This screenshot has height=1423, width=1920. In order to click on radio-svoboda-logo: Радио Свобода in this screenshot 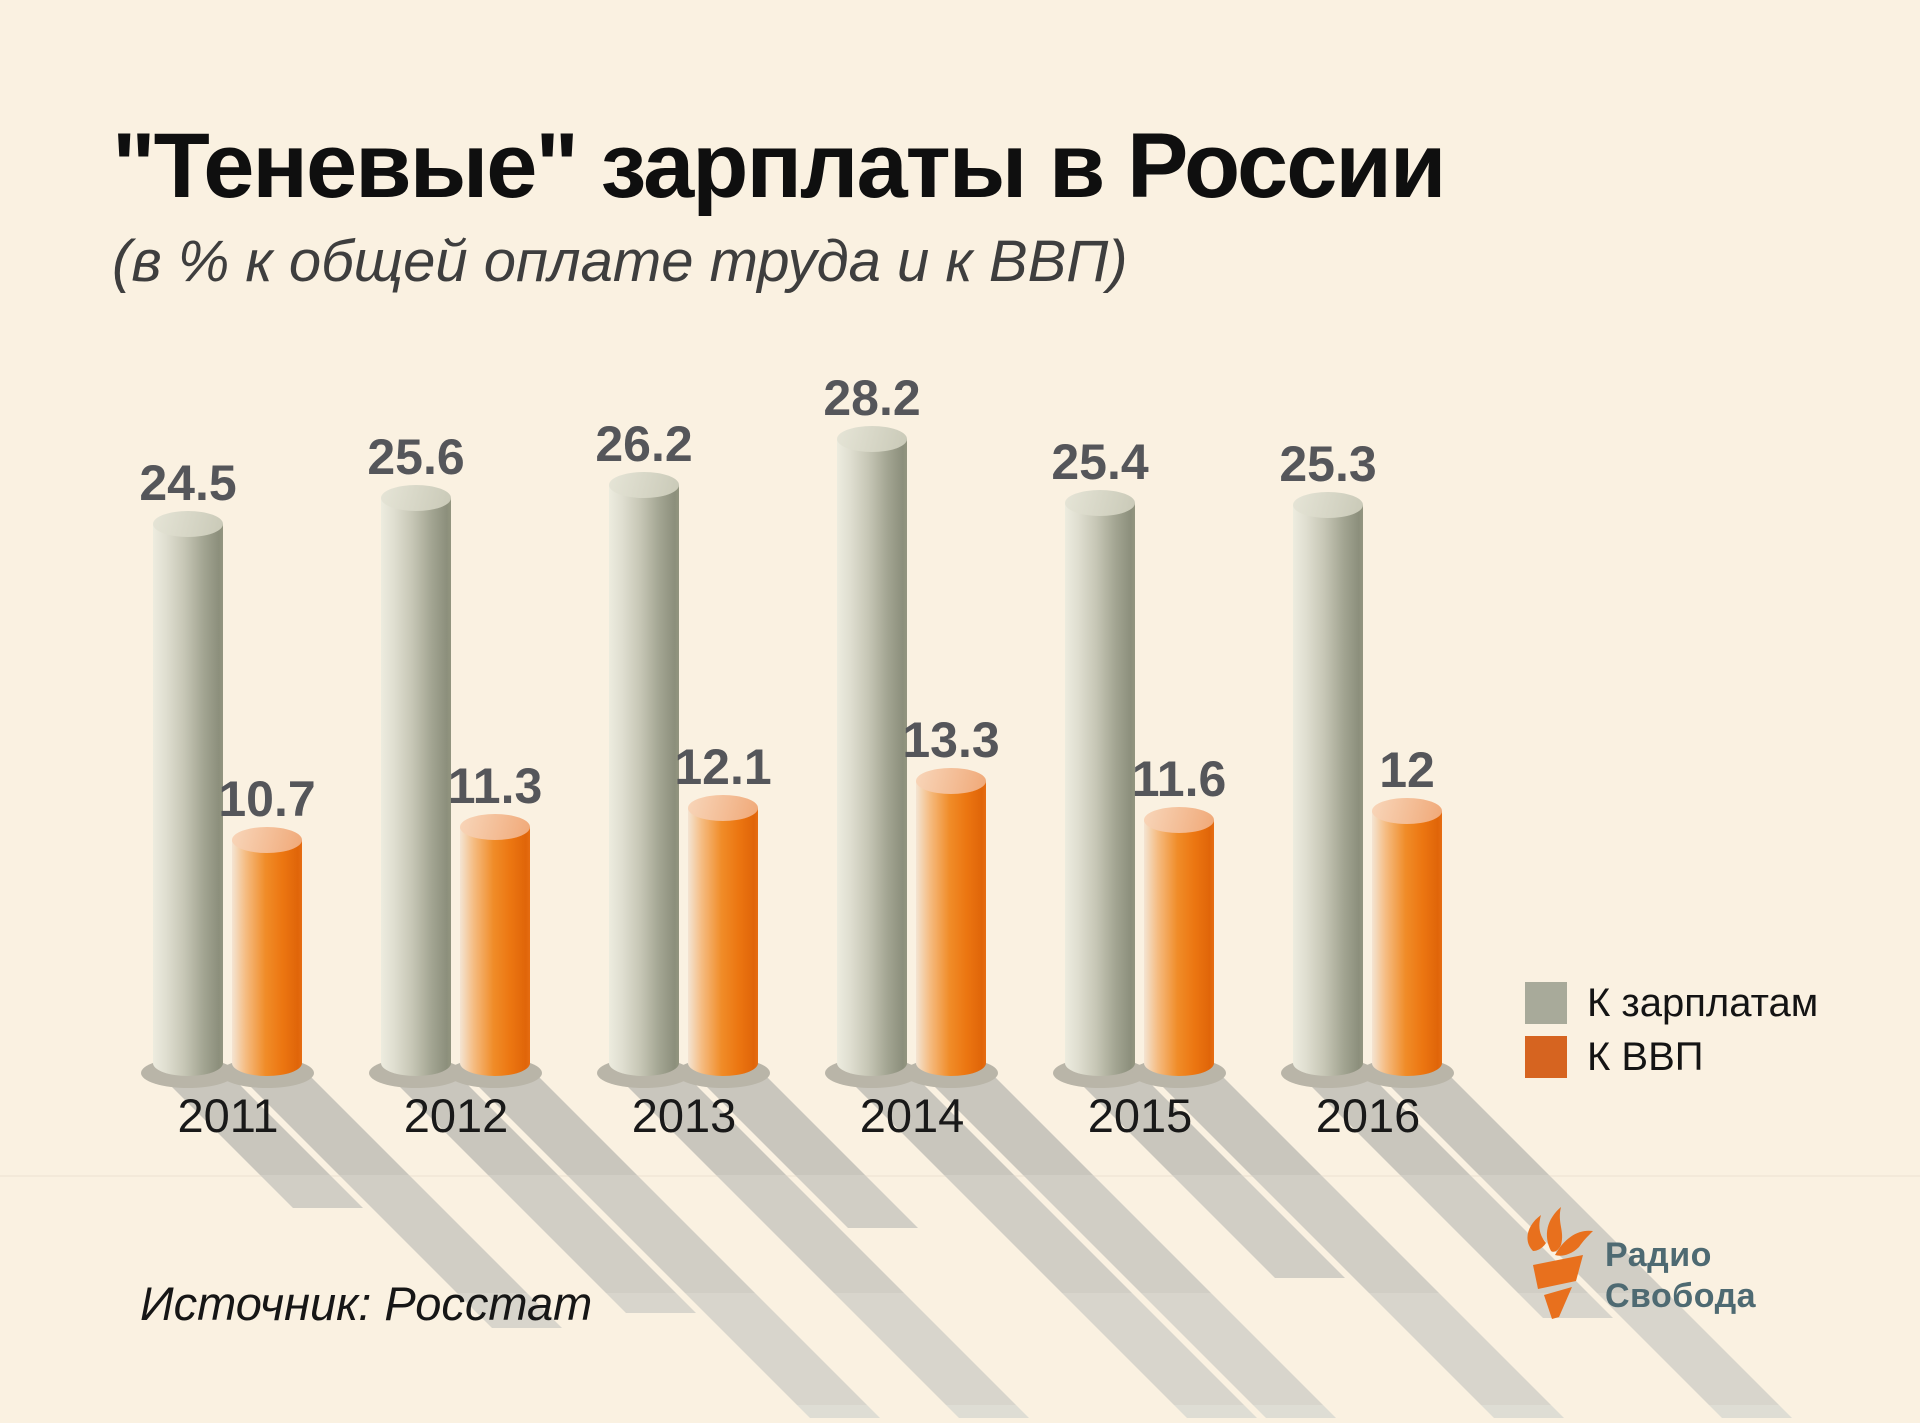, I will do `click(1637, 1263)`.